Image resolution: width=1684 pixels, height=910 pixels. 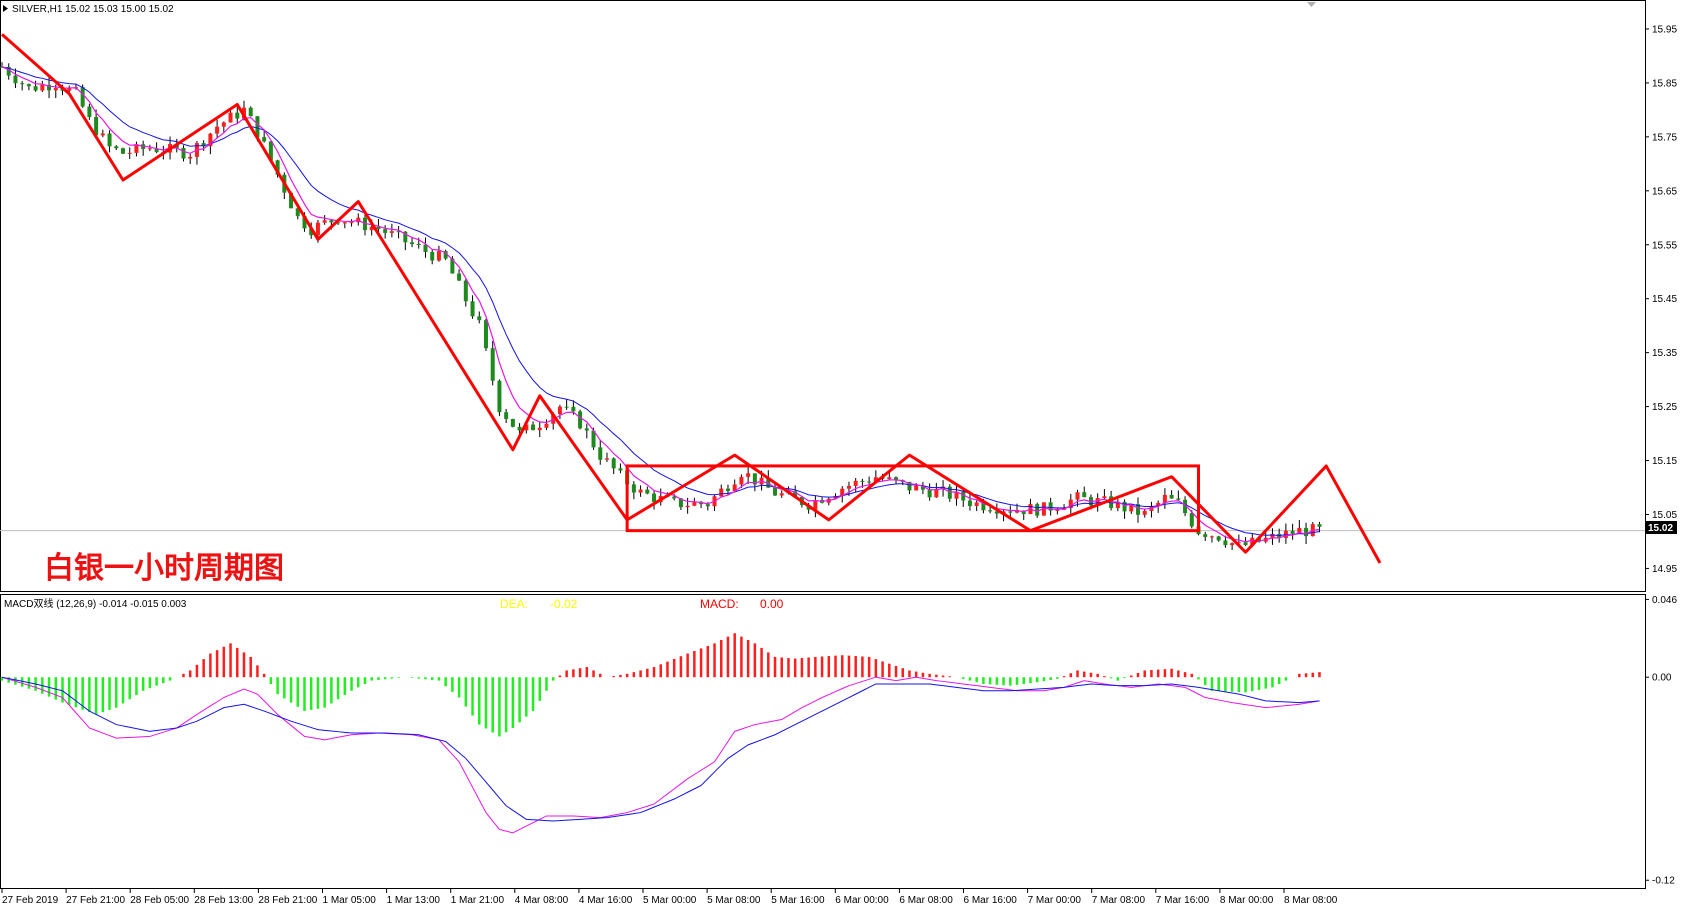 What do you see at coordinates (164, 568) in the screenshot?
I see `chart-caption: 白银一小时周期图` at bounding box center [164, 568].